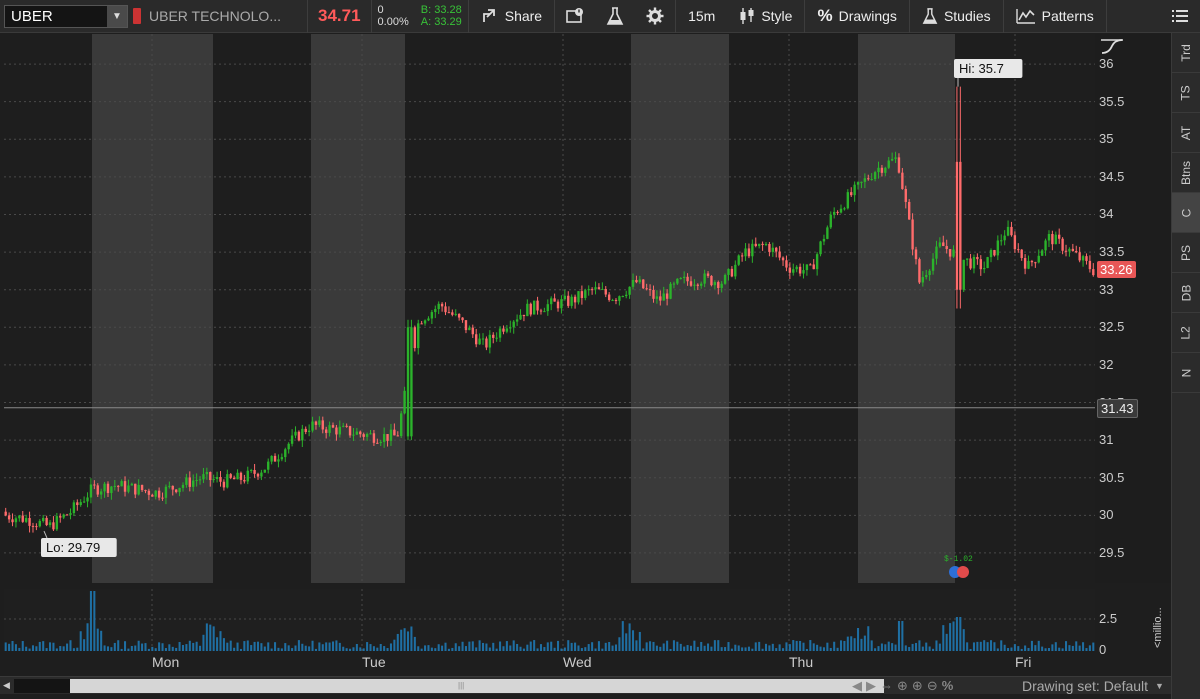 The image size is (1200, 699). Describe the element at coordinates (42, 686) in the screenshot. I see `scroll-thumb` at that location.